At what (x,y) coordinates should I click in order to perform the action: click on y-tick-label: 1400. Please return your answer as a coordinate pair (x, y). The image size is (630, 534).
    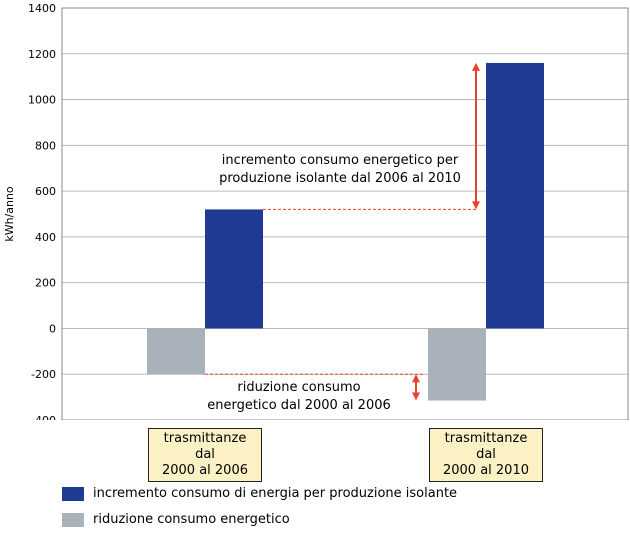
    Looking at the image, I should click on (42, 8).